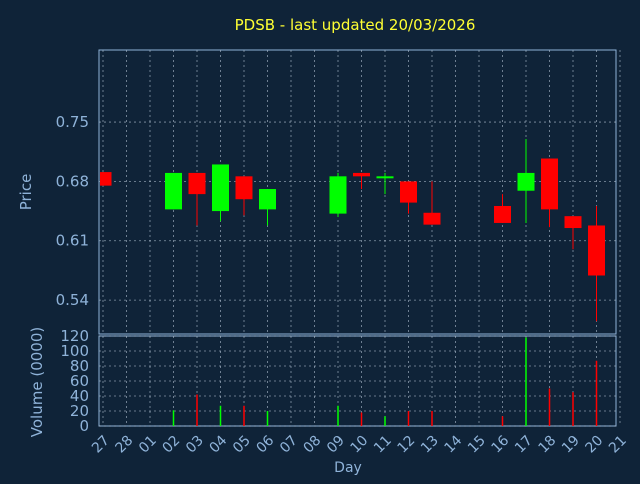  What do you see at coordinates (72, 122) in the screenshot?
I see `price-tick-label: 0.75` at bounding box center [72, 122].